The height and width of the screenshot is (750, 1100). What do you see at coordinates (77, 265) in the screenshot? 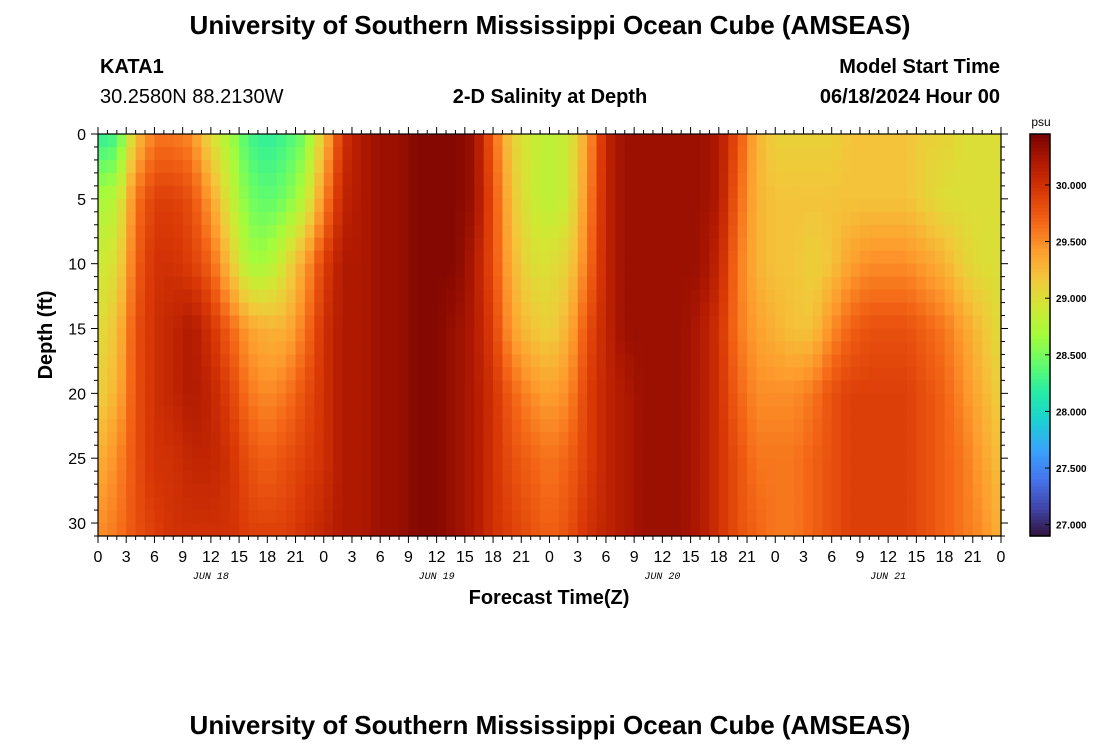
I see `y-tick-label: 10` at bounding box center [77, 265].